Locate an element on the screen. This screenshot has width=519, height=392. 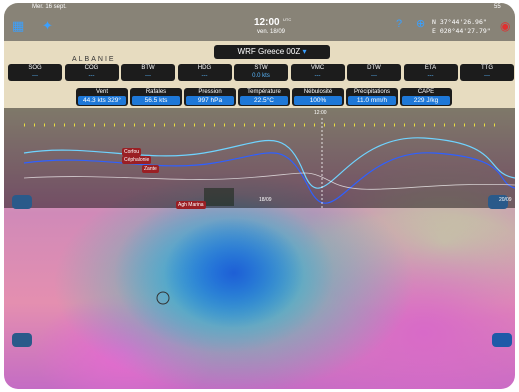
help-button: ? is located at coordinates (399, 24).